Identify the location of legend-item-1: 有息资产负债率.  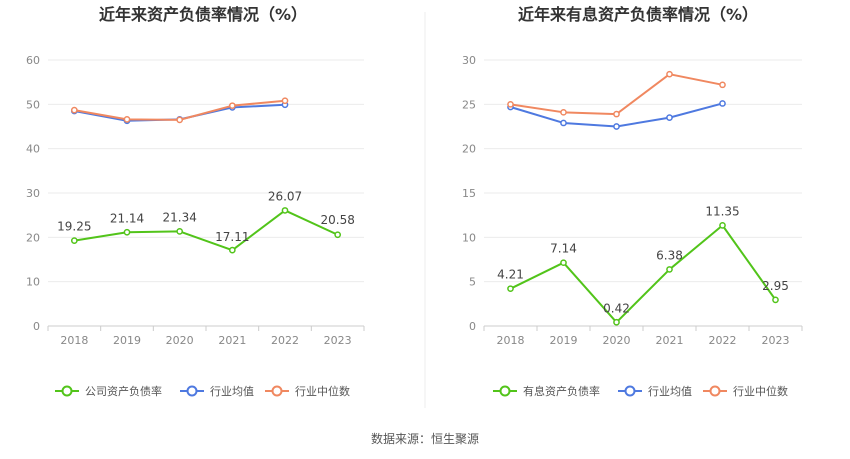
(546, 391).